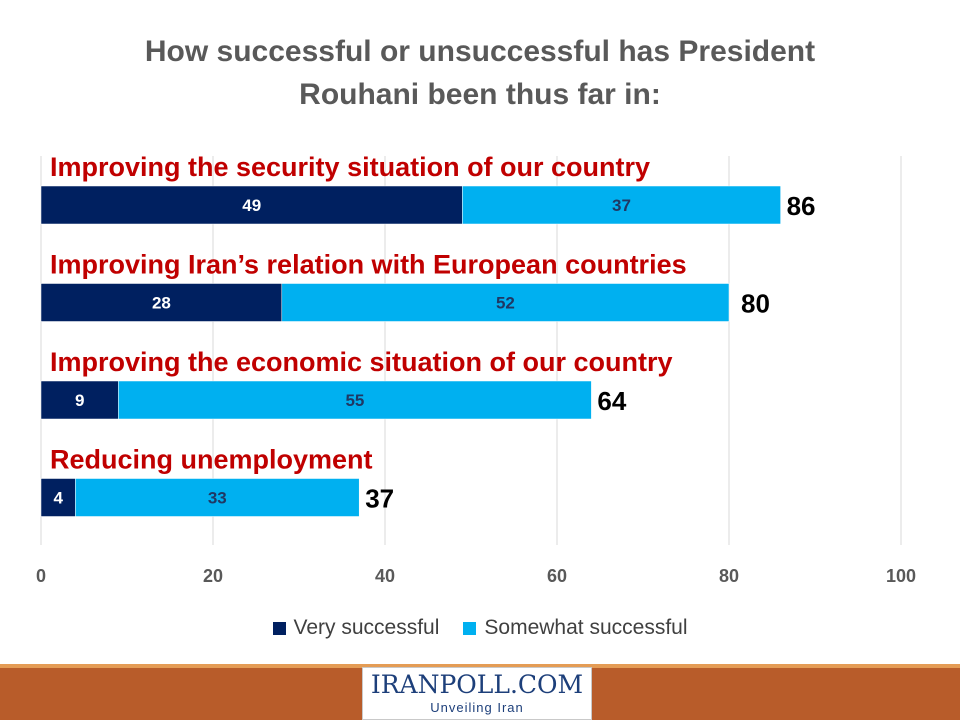 This screenshot has width=960, height=720. Describe the element at coordinates (901, 576) in the screenshot. I see `x-tick-label: 100` at that location.